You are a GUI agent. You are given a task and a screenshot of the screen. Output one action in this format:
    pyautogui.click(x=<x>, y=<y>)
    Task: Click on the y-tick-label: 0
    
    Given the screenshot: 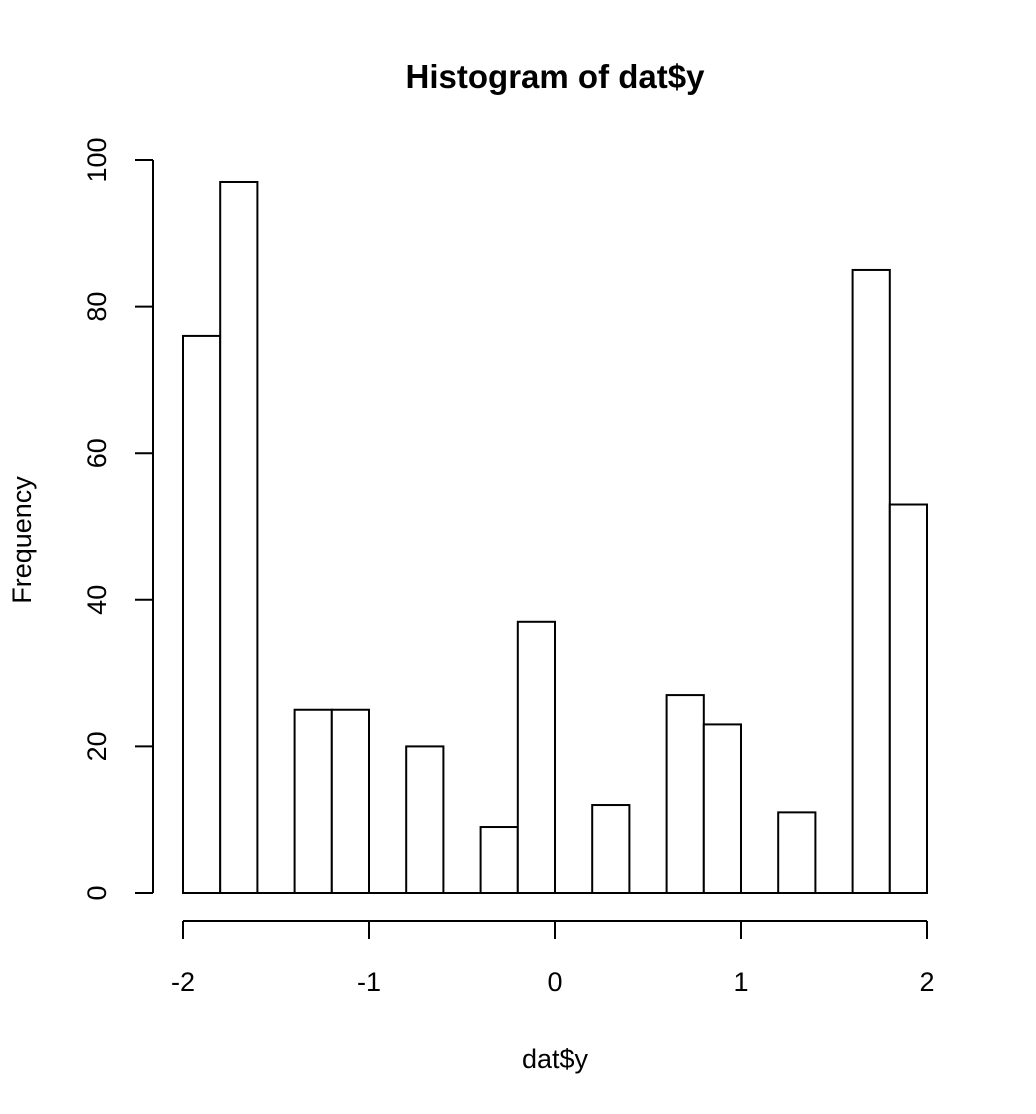 What is the action you would take?
    pyautogui.click(x=97, y=892)
    